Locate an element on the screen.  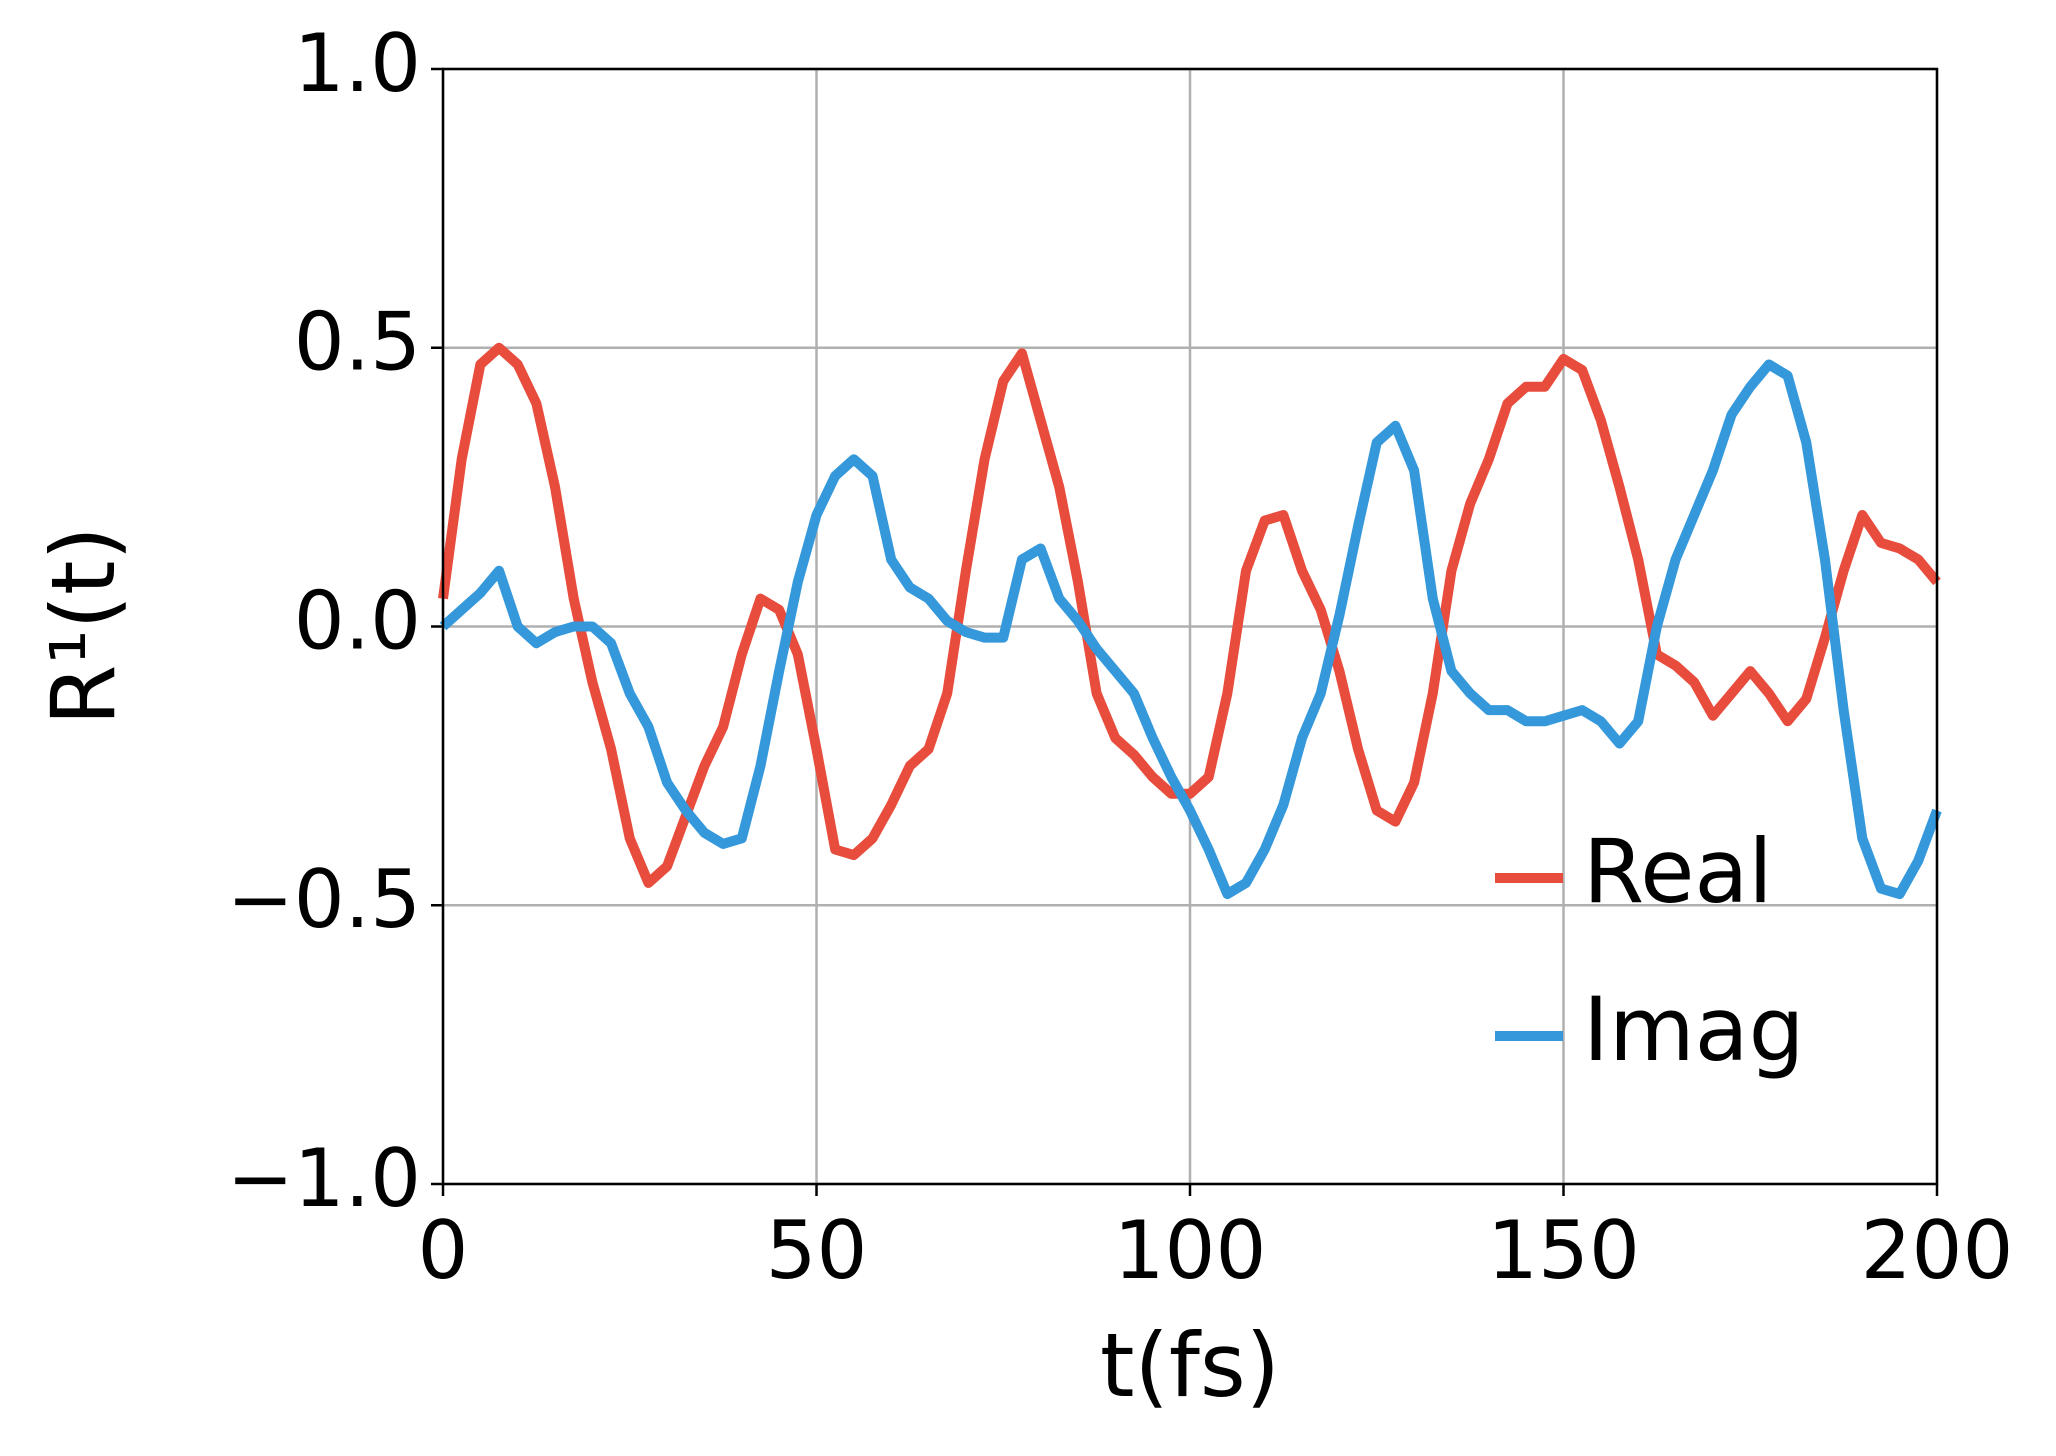
x-tick-label: 150 is located at coordinates (1563, 1250).